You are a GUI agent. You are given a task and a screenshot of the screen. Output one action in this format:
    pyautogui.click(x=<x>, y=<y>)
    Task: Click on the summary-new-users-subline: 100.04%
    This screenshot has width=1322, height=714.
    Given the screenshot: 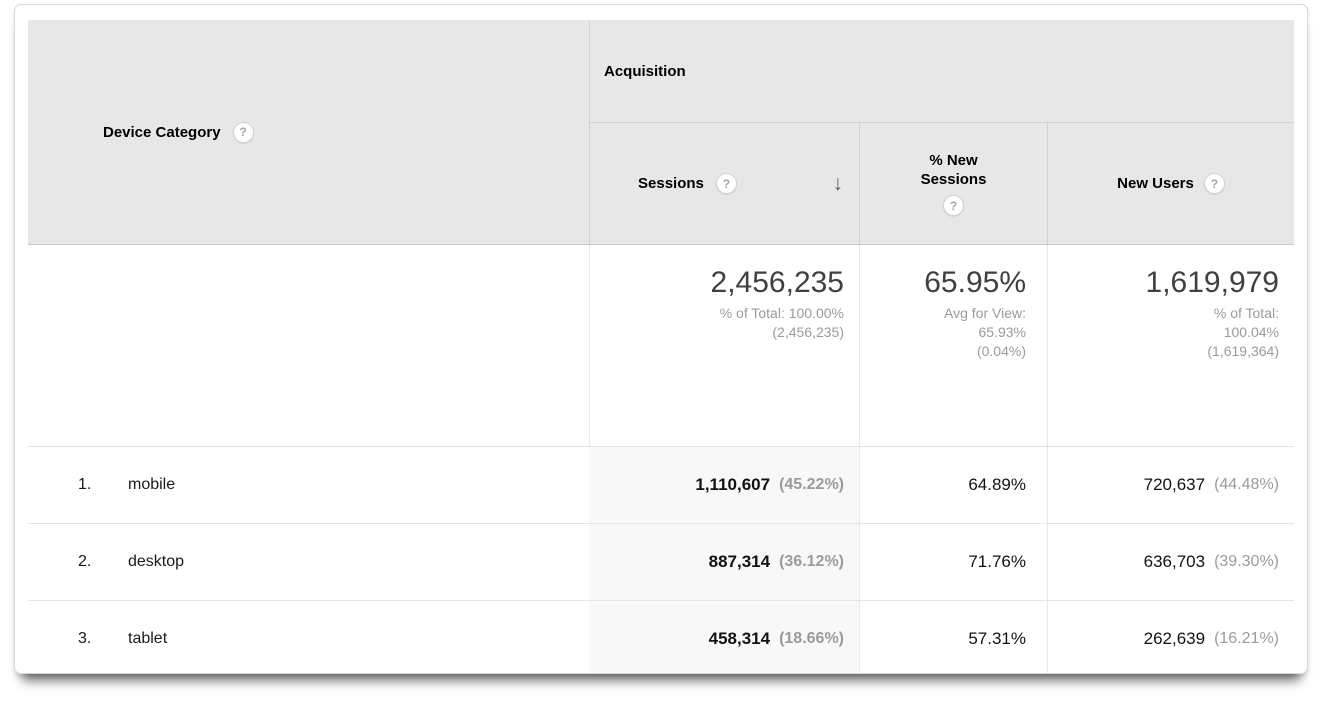 What is the action you would take?
    pyautogui.click(x=1251, y=332)
    